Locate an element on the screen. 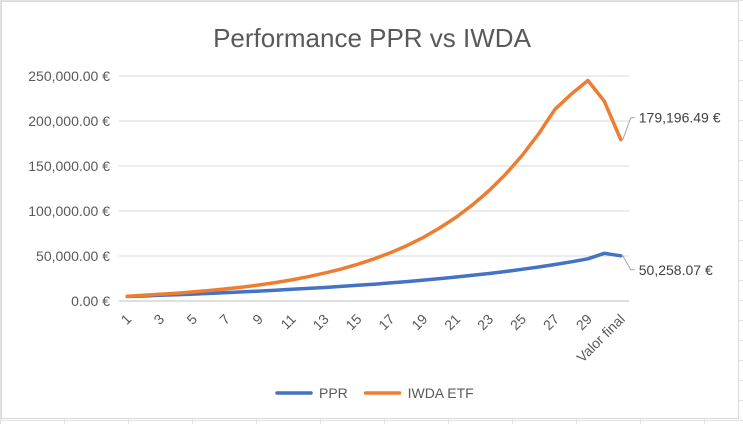 This screenshot has width=743, height=424. y-tick-label: 150,000.00 € is located at coordinates (69, 166).